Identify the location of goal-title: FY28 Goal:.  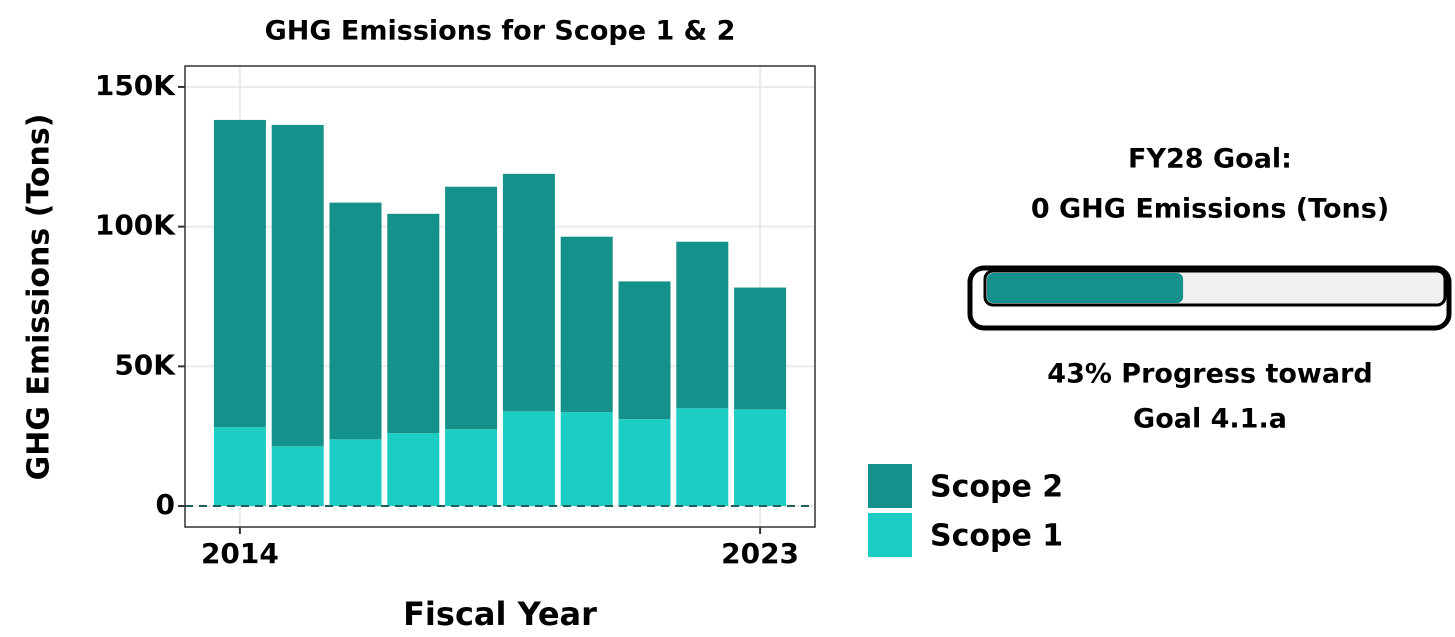
(1210, 159).